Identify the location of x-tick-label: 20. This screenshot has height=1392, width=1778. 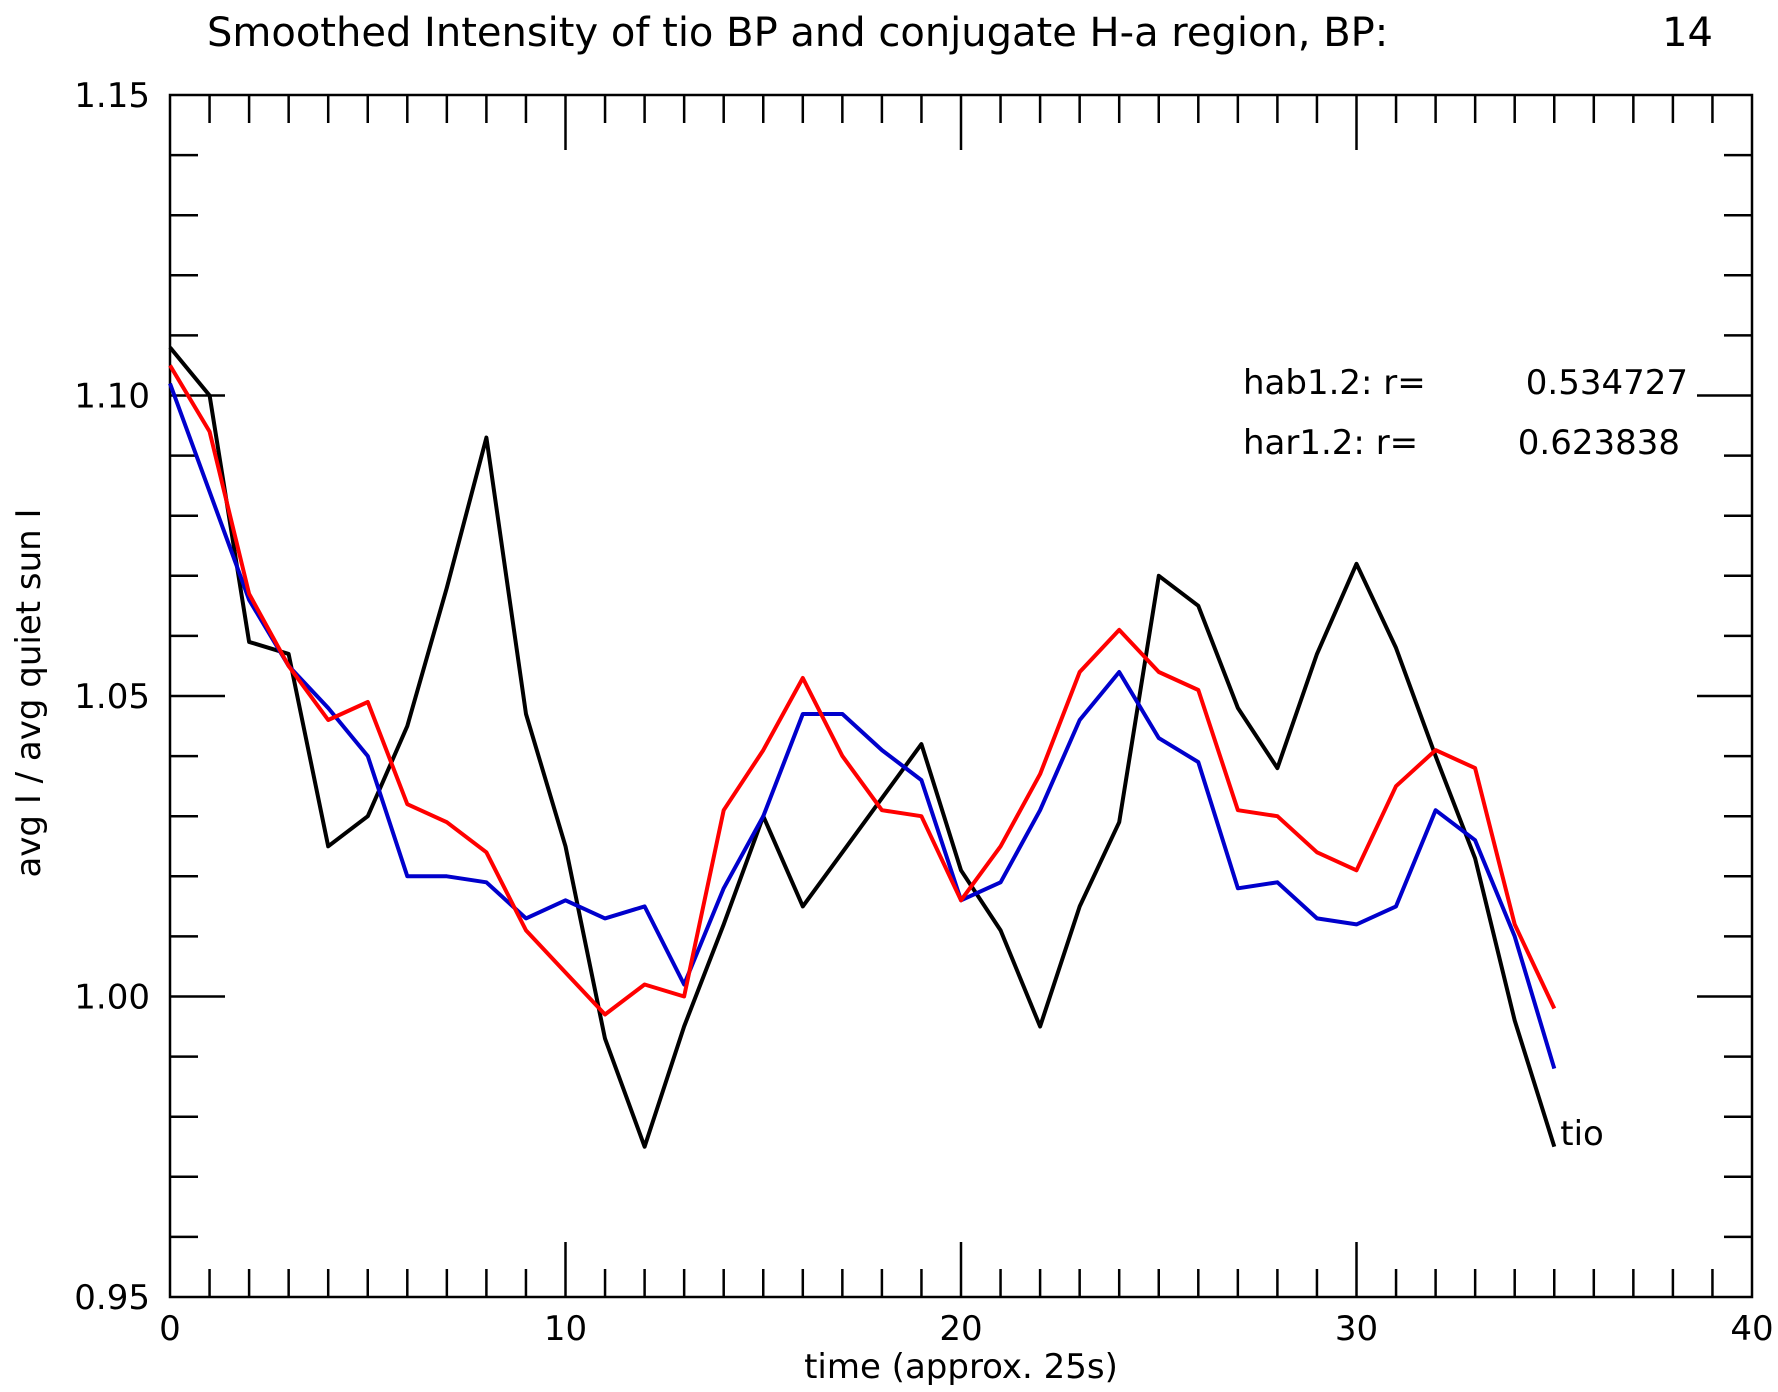
(960, 1329).